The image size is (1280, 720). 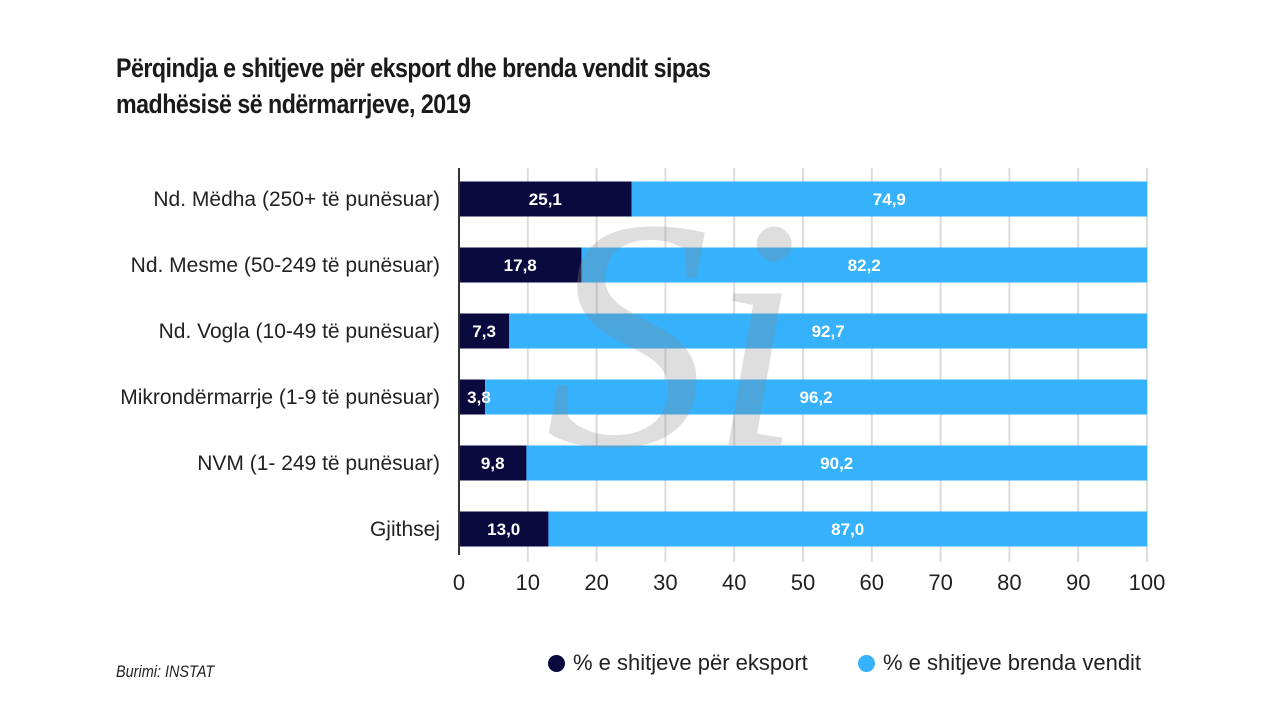 I want to click on legend-item-domestic: % e shitjeve brenda vendit, so click(x=999, y=663).